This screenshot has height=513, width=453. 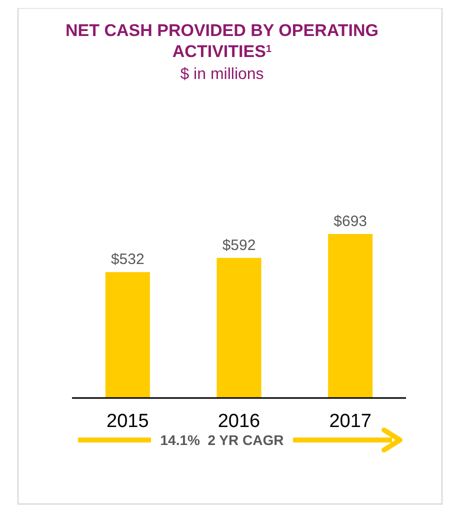 What do you see at coordinates (222, 74) in the screenshot?
I see `chart-subtitle: $ in millions` at bounding box center [222, 74].